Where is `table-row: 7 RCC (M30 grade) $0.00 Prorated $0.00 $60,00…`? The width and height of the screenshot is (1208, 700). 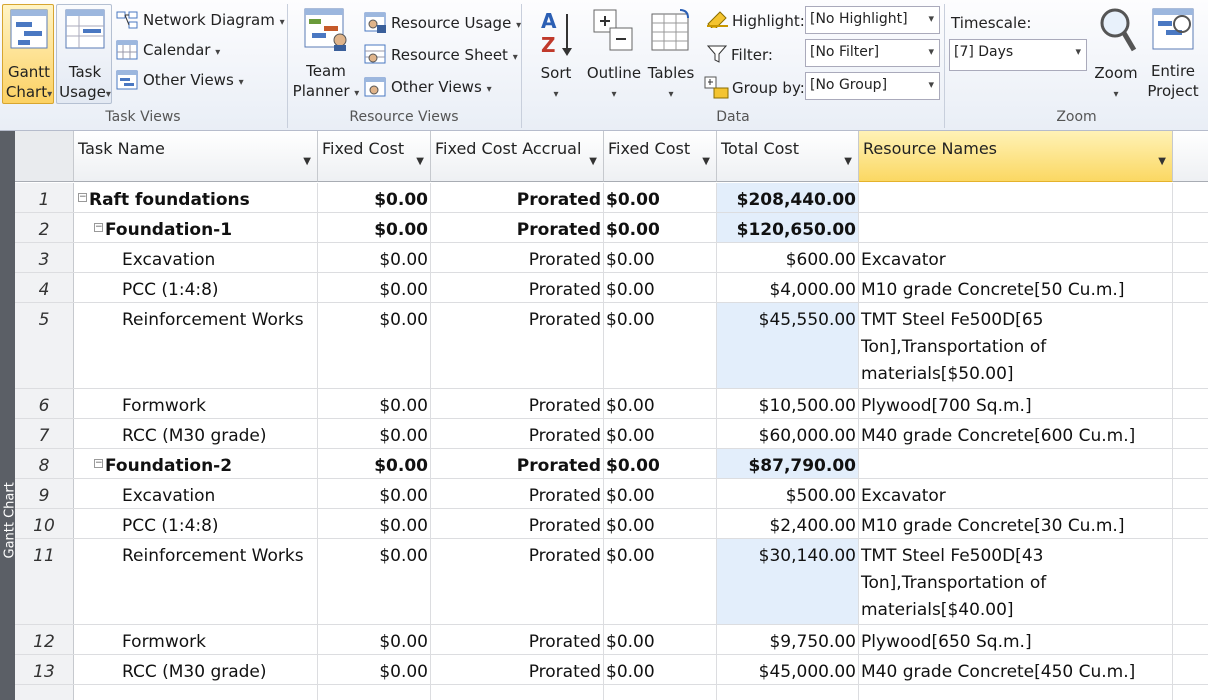
table-row: 7 RCC (M30 grade) $0.00 Prorated $0.00 $60,00… is located at coordinates (611, 434).